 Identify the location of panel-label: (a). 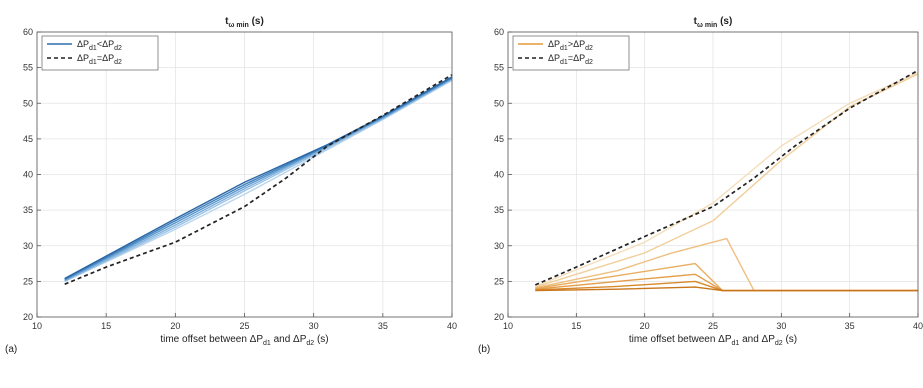
(11, 349).